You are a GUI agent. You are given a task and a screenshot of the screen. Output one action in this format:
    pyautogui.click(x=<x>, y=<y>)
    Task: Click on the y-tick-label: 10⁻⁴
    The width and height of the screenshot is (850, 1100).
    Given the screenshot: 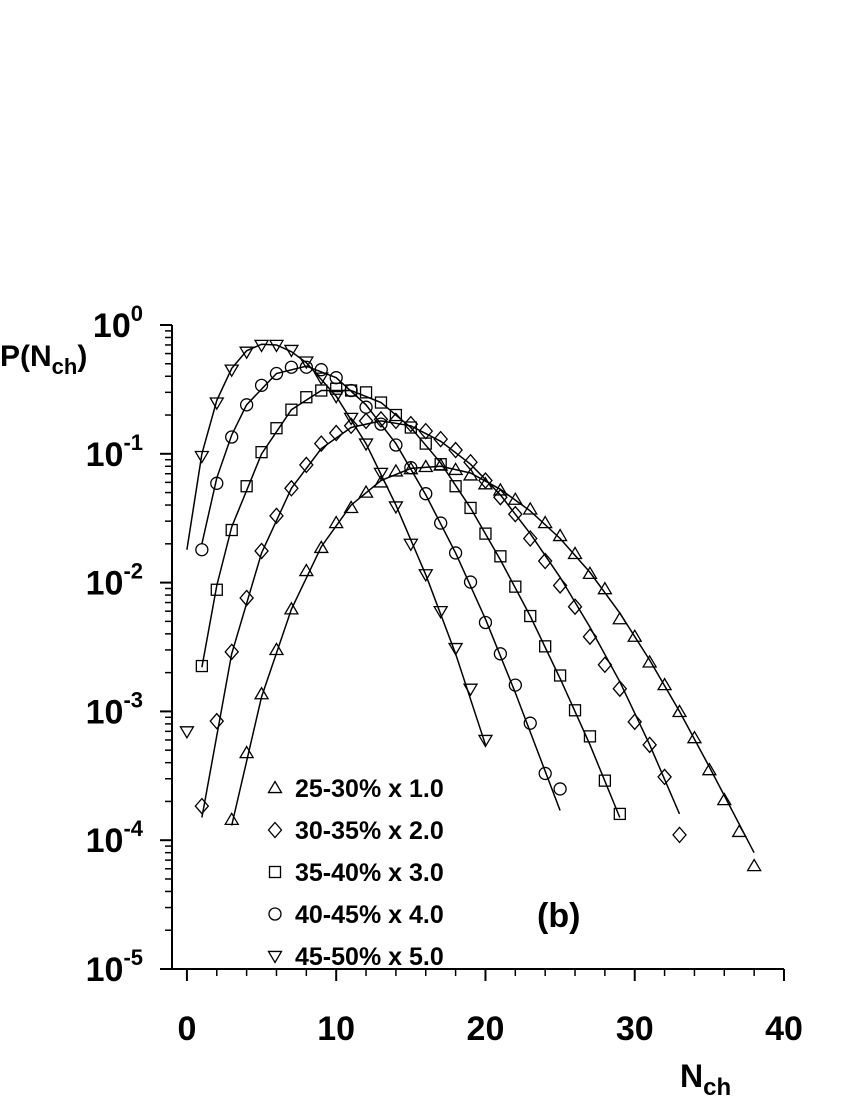 What is the action you would take?
    pyautogui.click(x=115, y=838)
    